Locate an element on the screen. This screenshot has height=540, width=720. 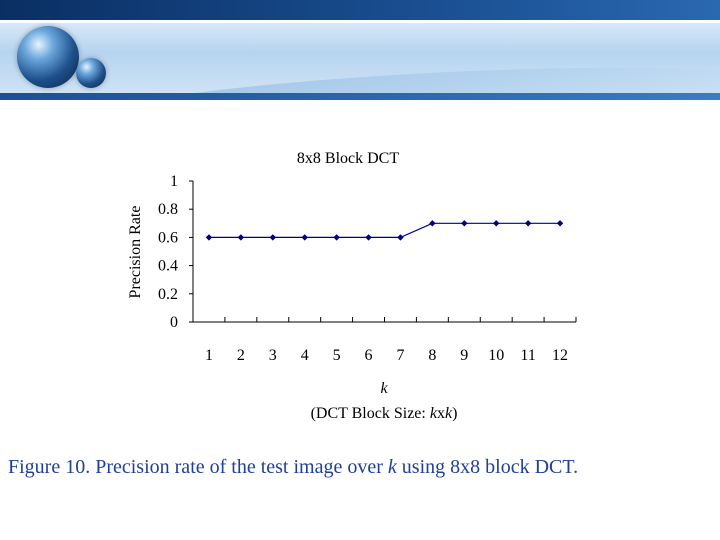
series-line is located at coordinates (384, 230).